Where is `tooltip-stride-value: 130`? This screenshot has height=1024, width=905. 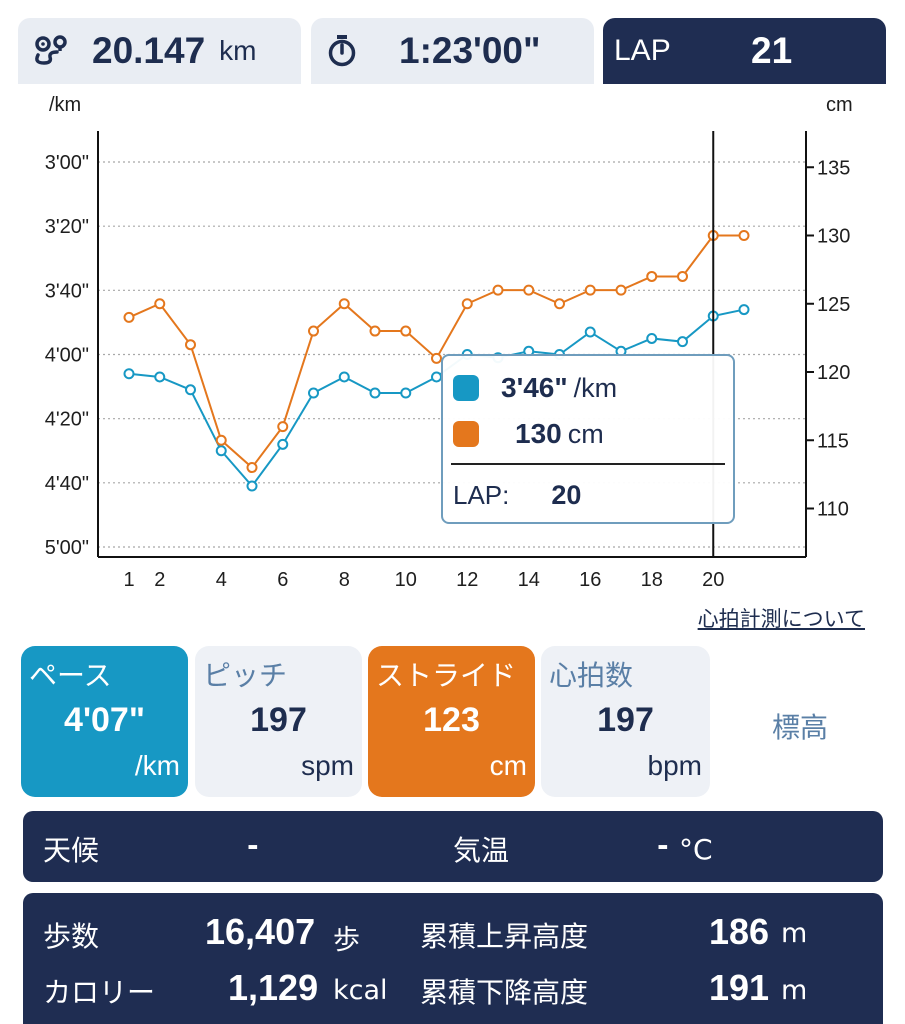 tooltip-stride-value: 130 is located at coordinates (538, 433).